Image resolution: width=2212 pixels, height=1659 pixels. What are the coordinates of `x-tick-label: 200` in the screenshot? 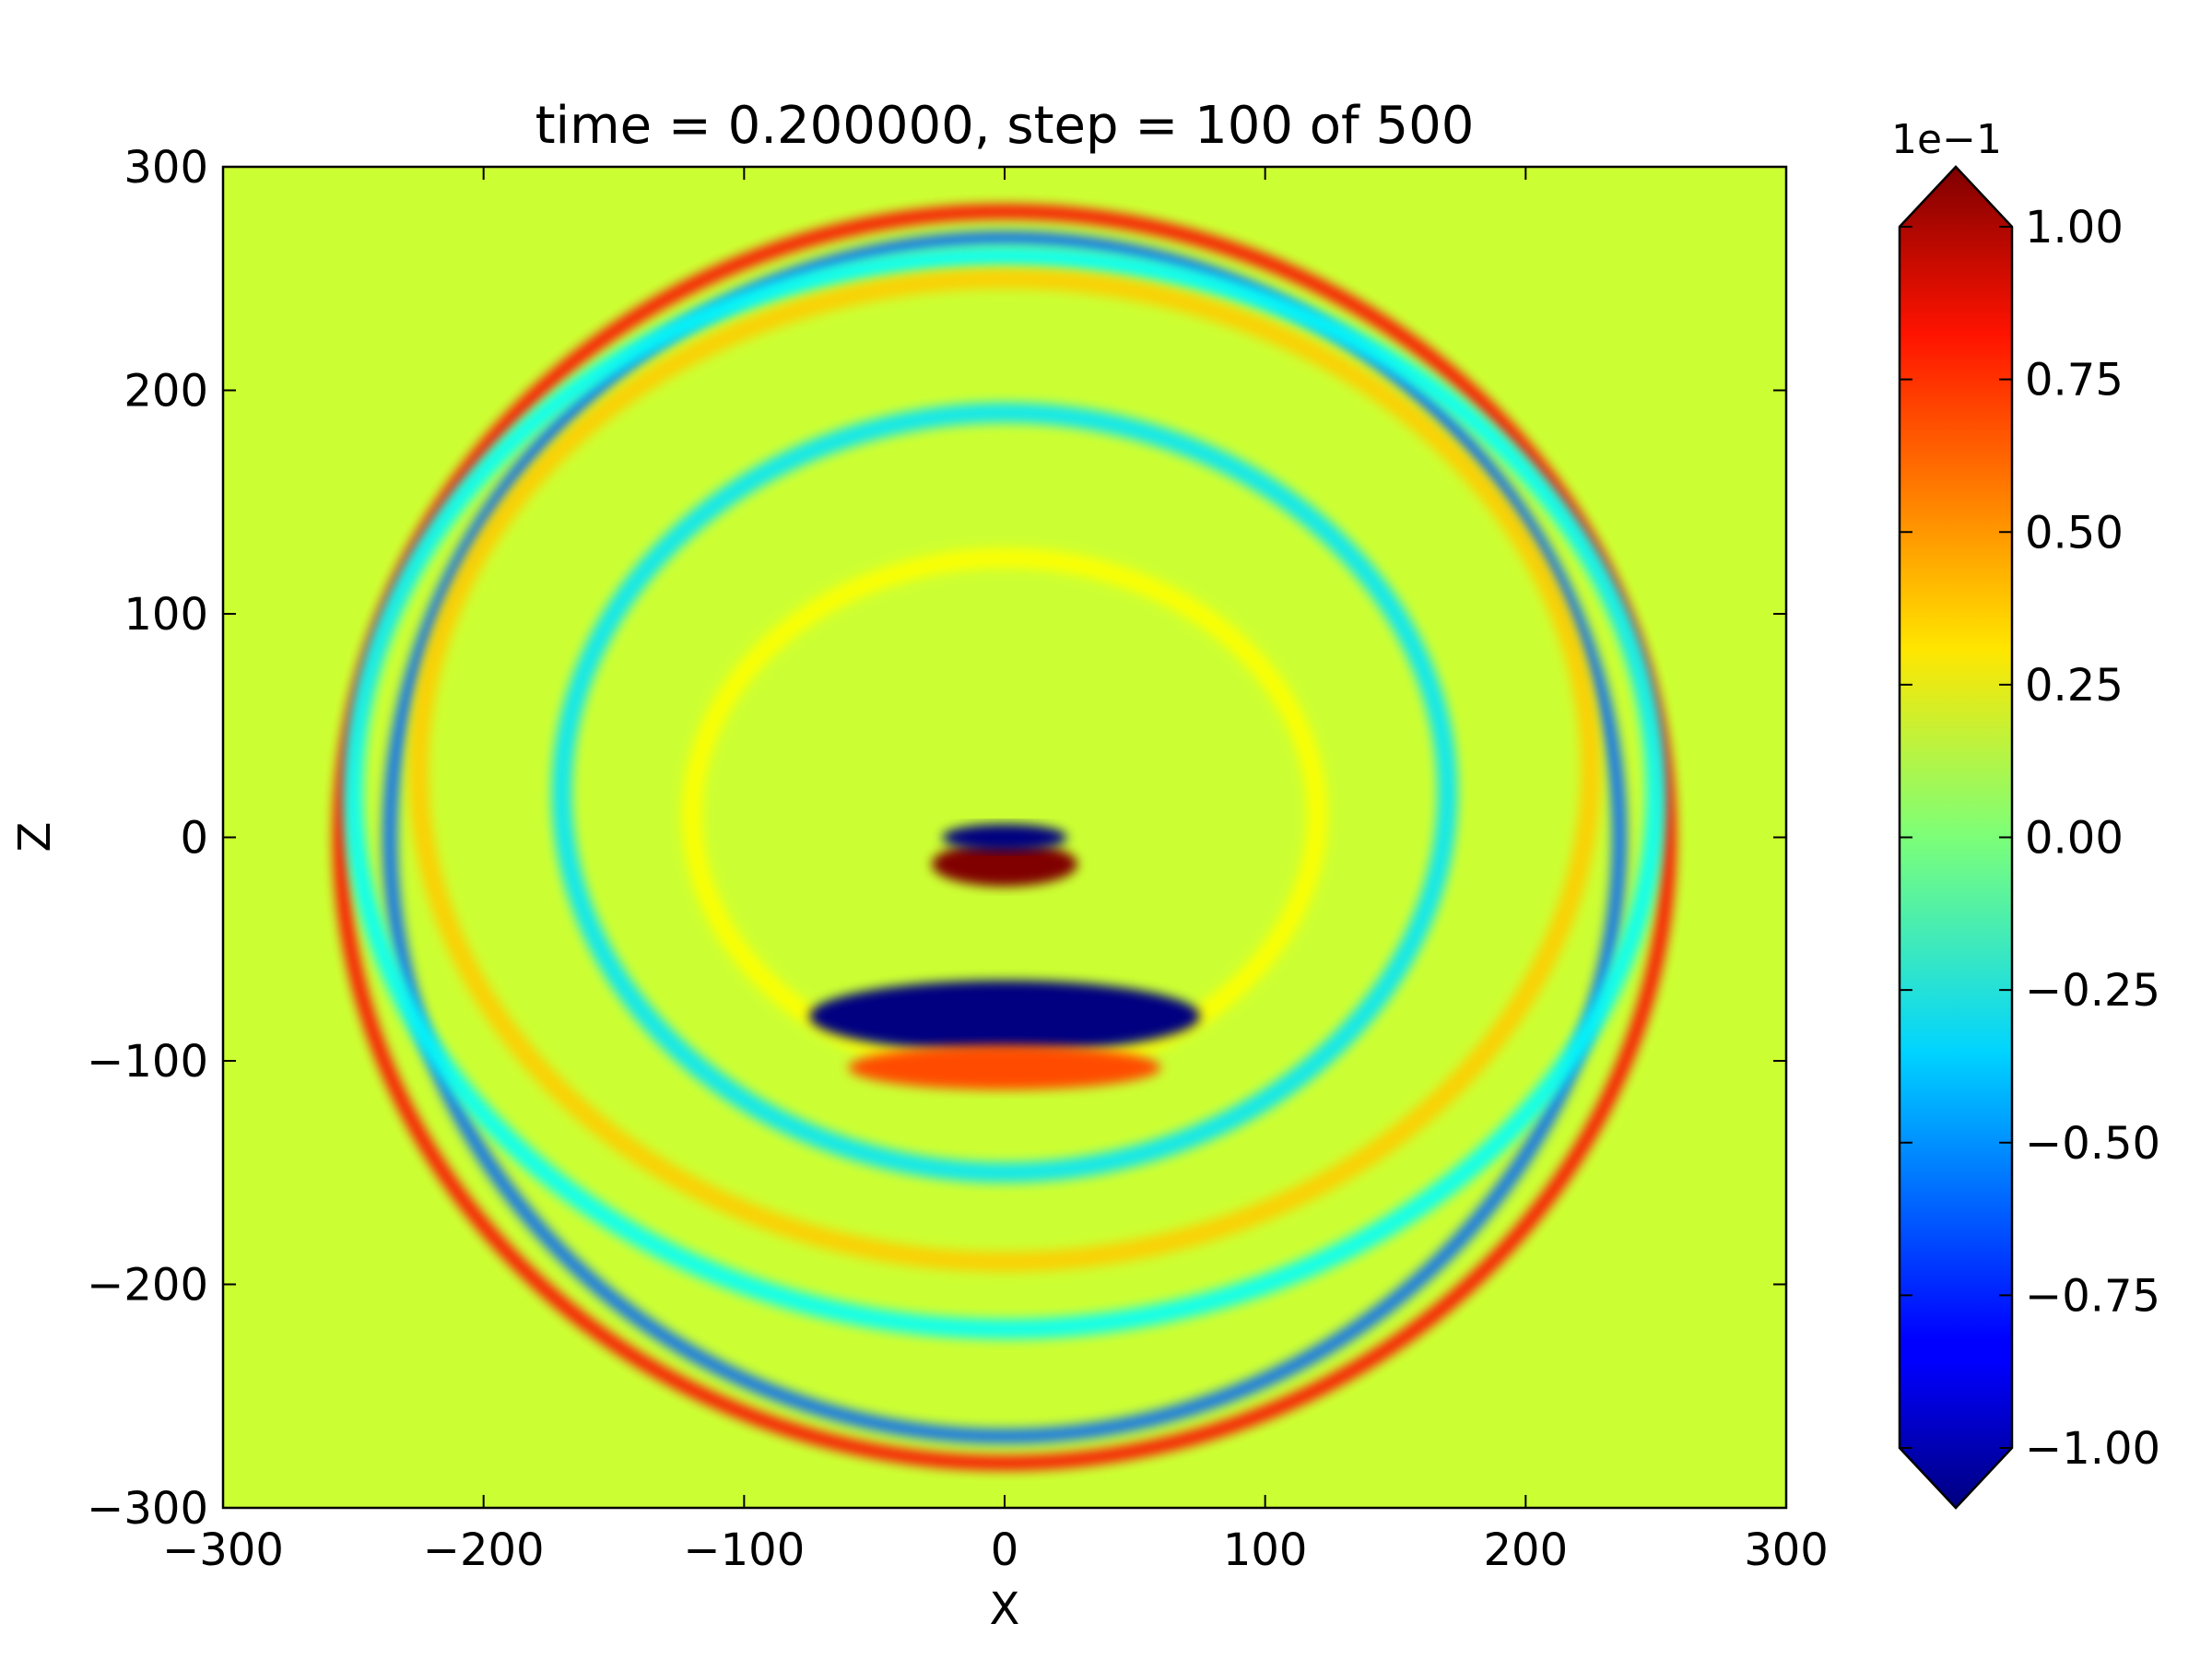 It's located at (1526, 1550).